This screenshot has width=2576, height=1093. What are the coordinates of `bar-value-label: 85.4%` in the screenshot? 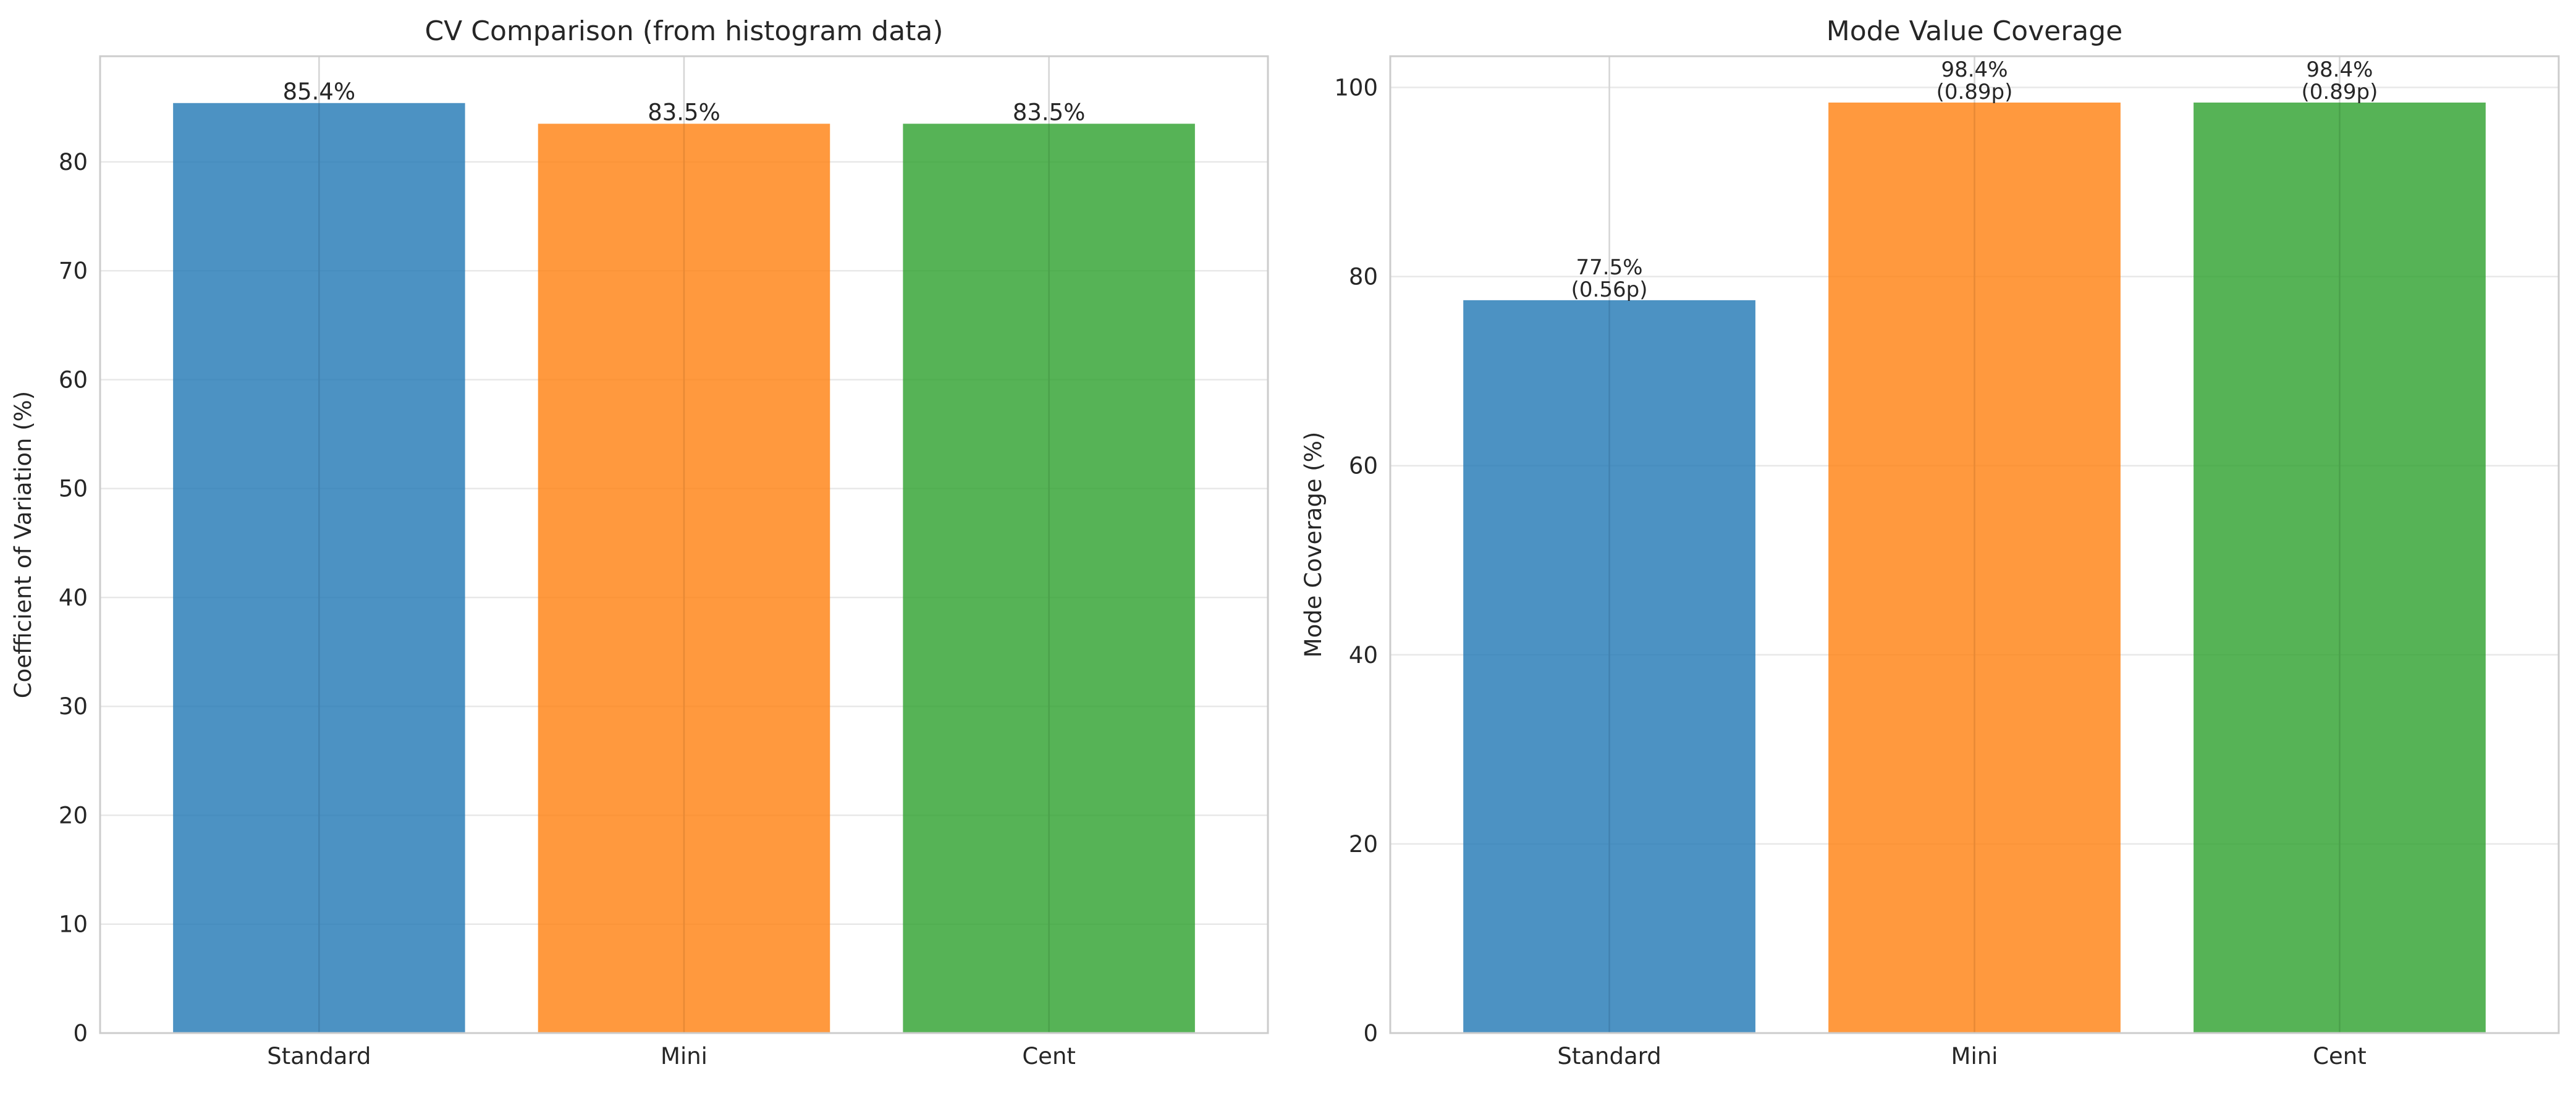 It's located at (319, 92).